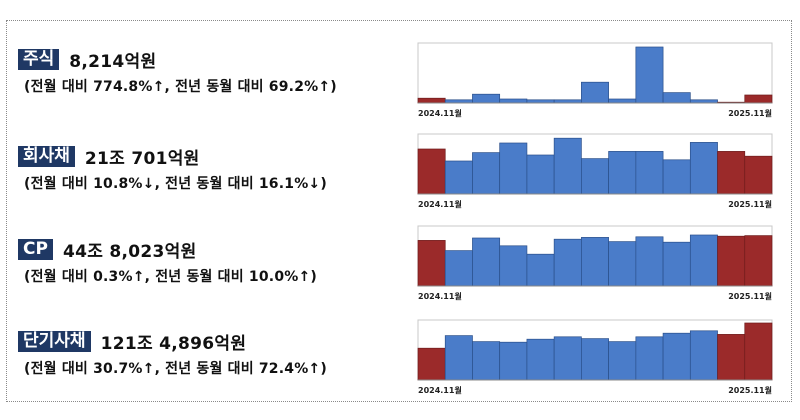 The image size is (800, 420). I want to click on change-cp: (전월 대비 0.3%↑, 전년 동월 대비 10.0%↑), so click(171, 277).